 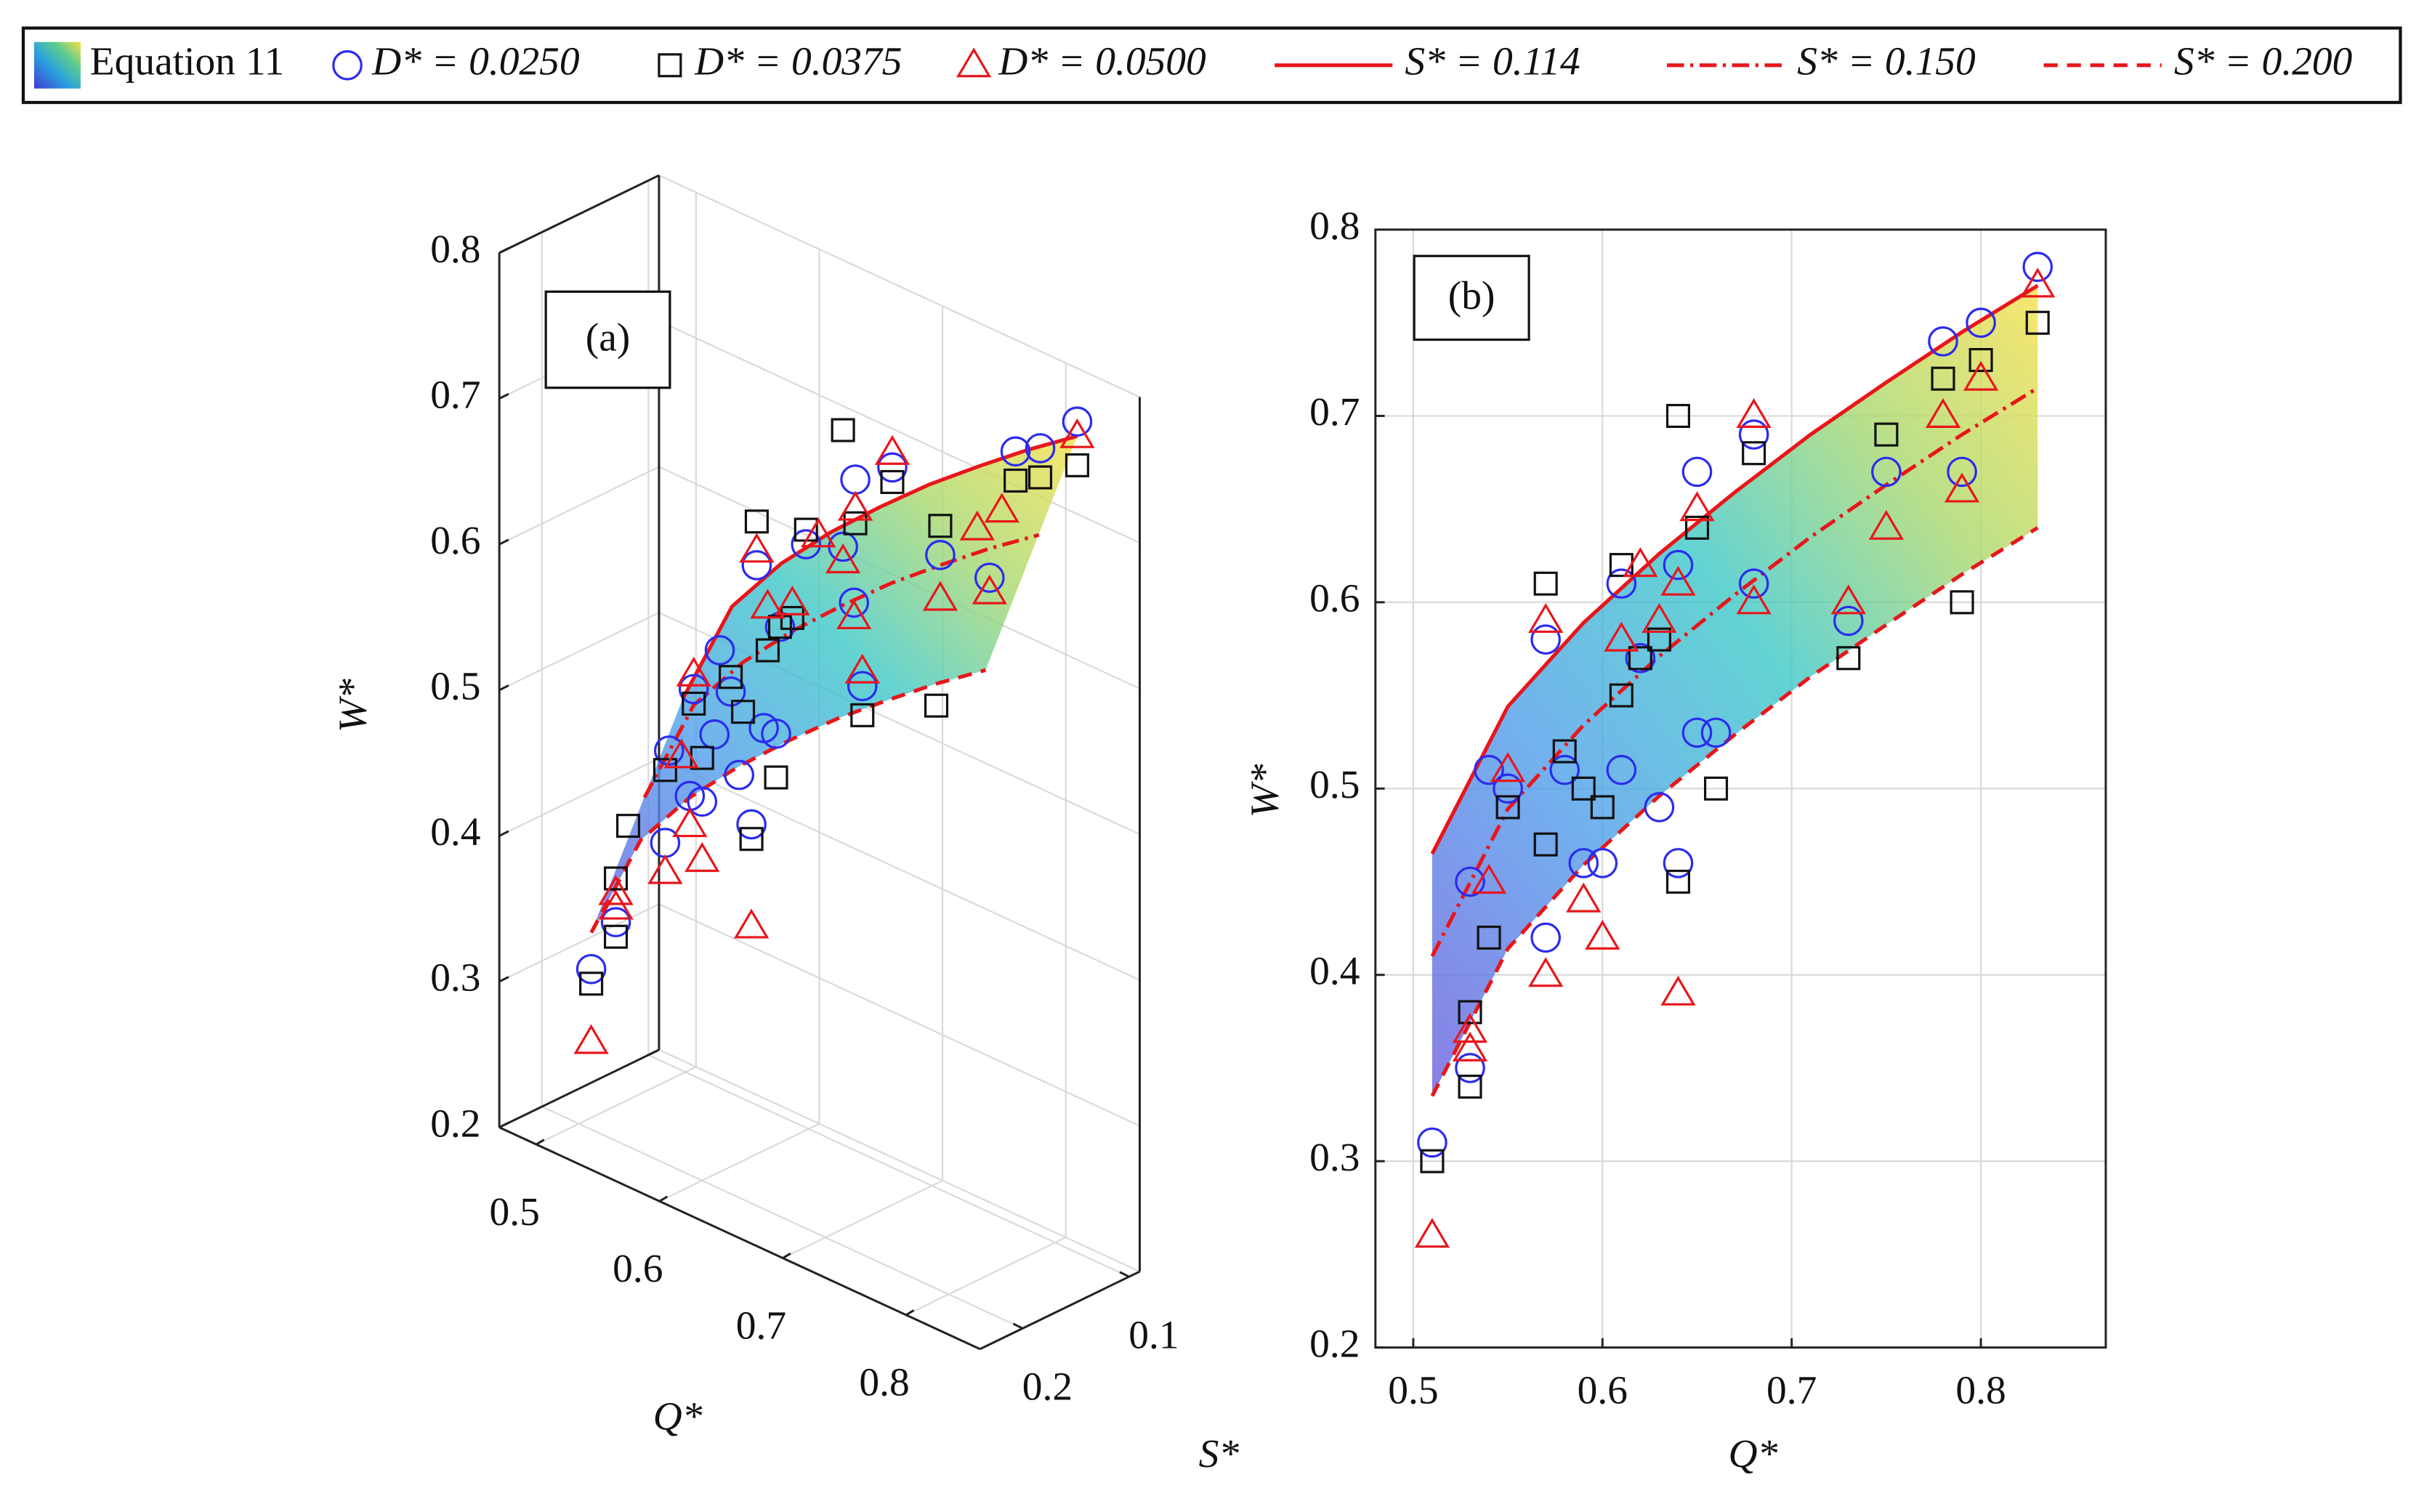 I want to click on panel-label: (b), so click(x=1471, y=296).